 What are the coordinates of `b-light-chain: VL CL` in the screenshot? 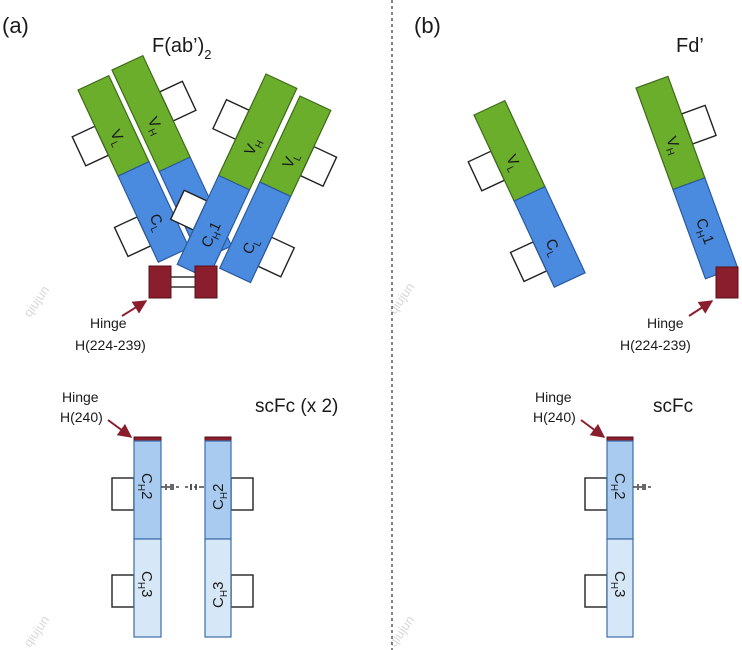 It's located at (526, 193).